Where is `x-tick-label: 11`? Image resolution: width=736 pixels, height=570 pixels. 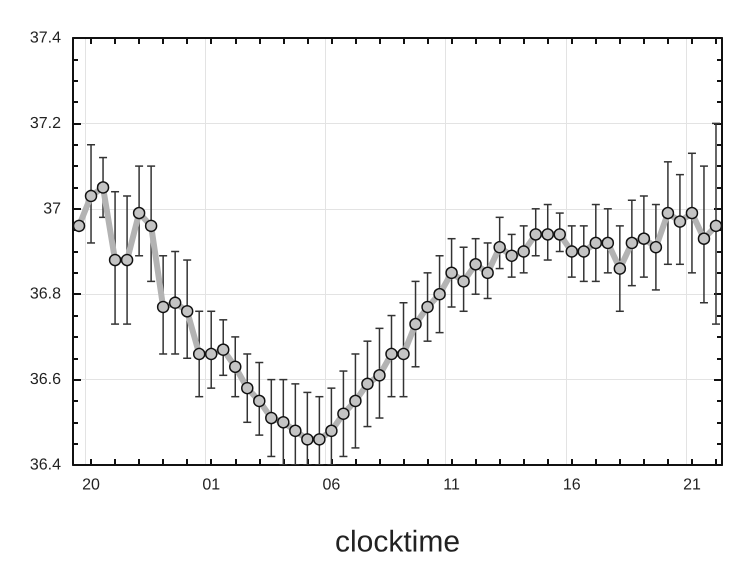
x-tick-label: 11 is located at coordinates (451, 485).